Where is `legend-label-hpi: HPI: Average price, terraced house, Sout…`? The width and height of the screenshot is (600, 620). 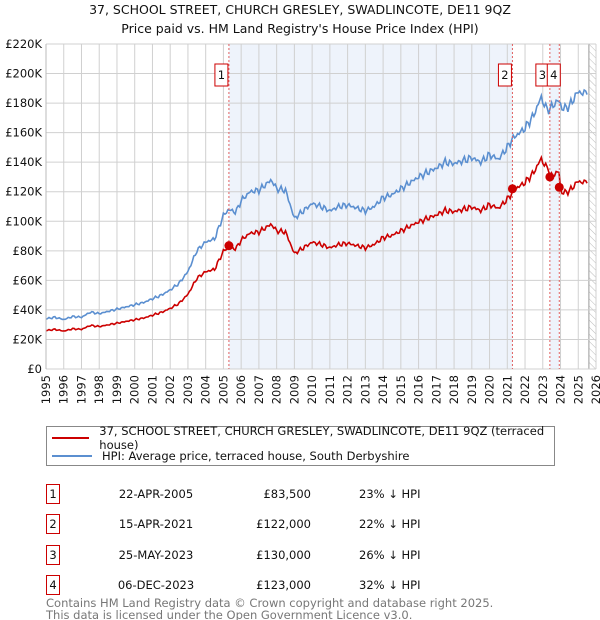 legend-label-hpi: HPI: Average price, terraced house, Sout… is located at coordinates (256, 456).